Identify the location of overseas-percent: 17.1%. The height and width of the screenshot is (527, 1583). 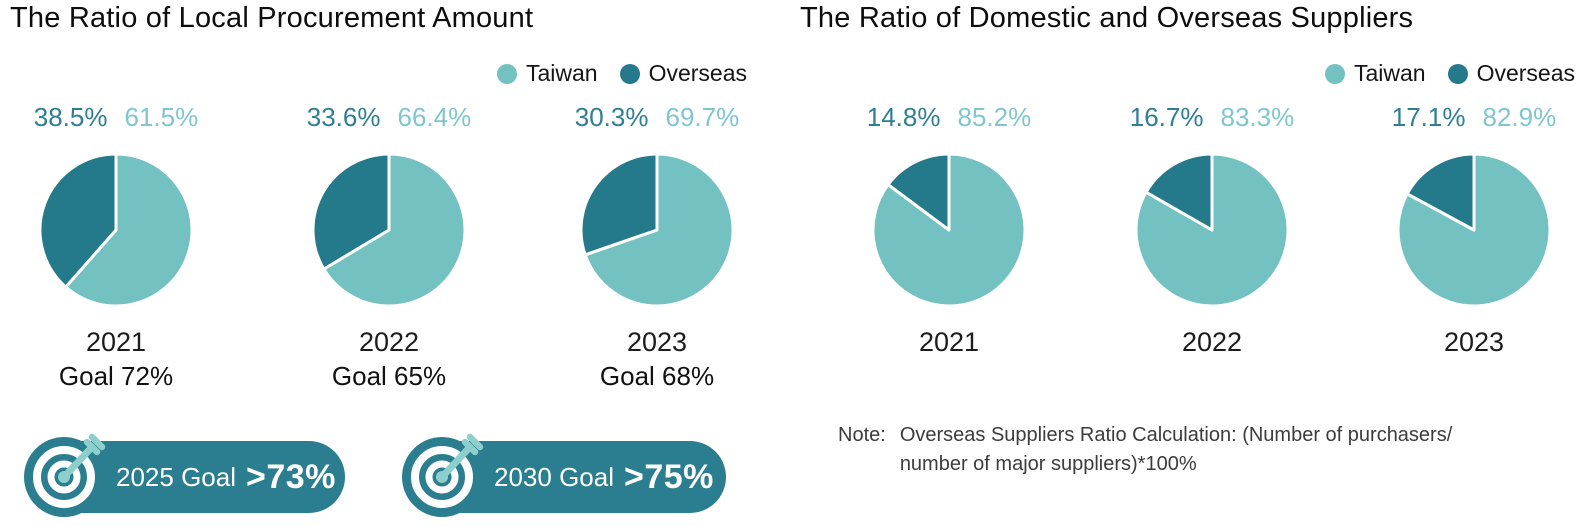
(1428, 117).